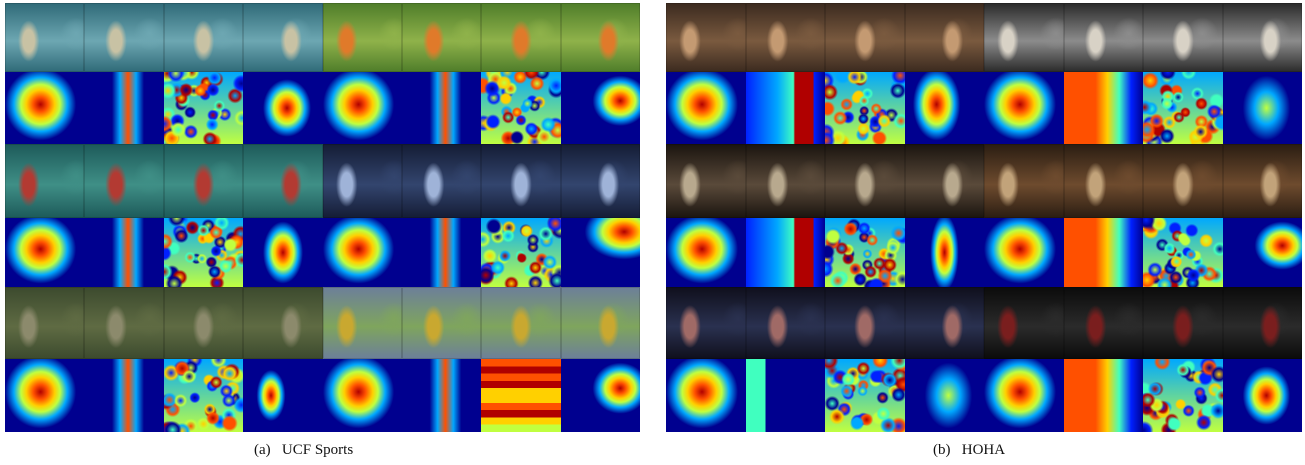  I want to click on caption-label: (a), so click(262, 450).